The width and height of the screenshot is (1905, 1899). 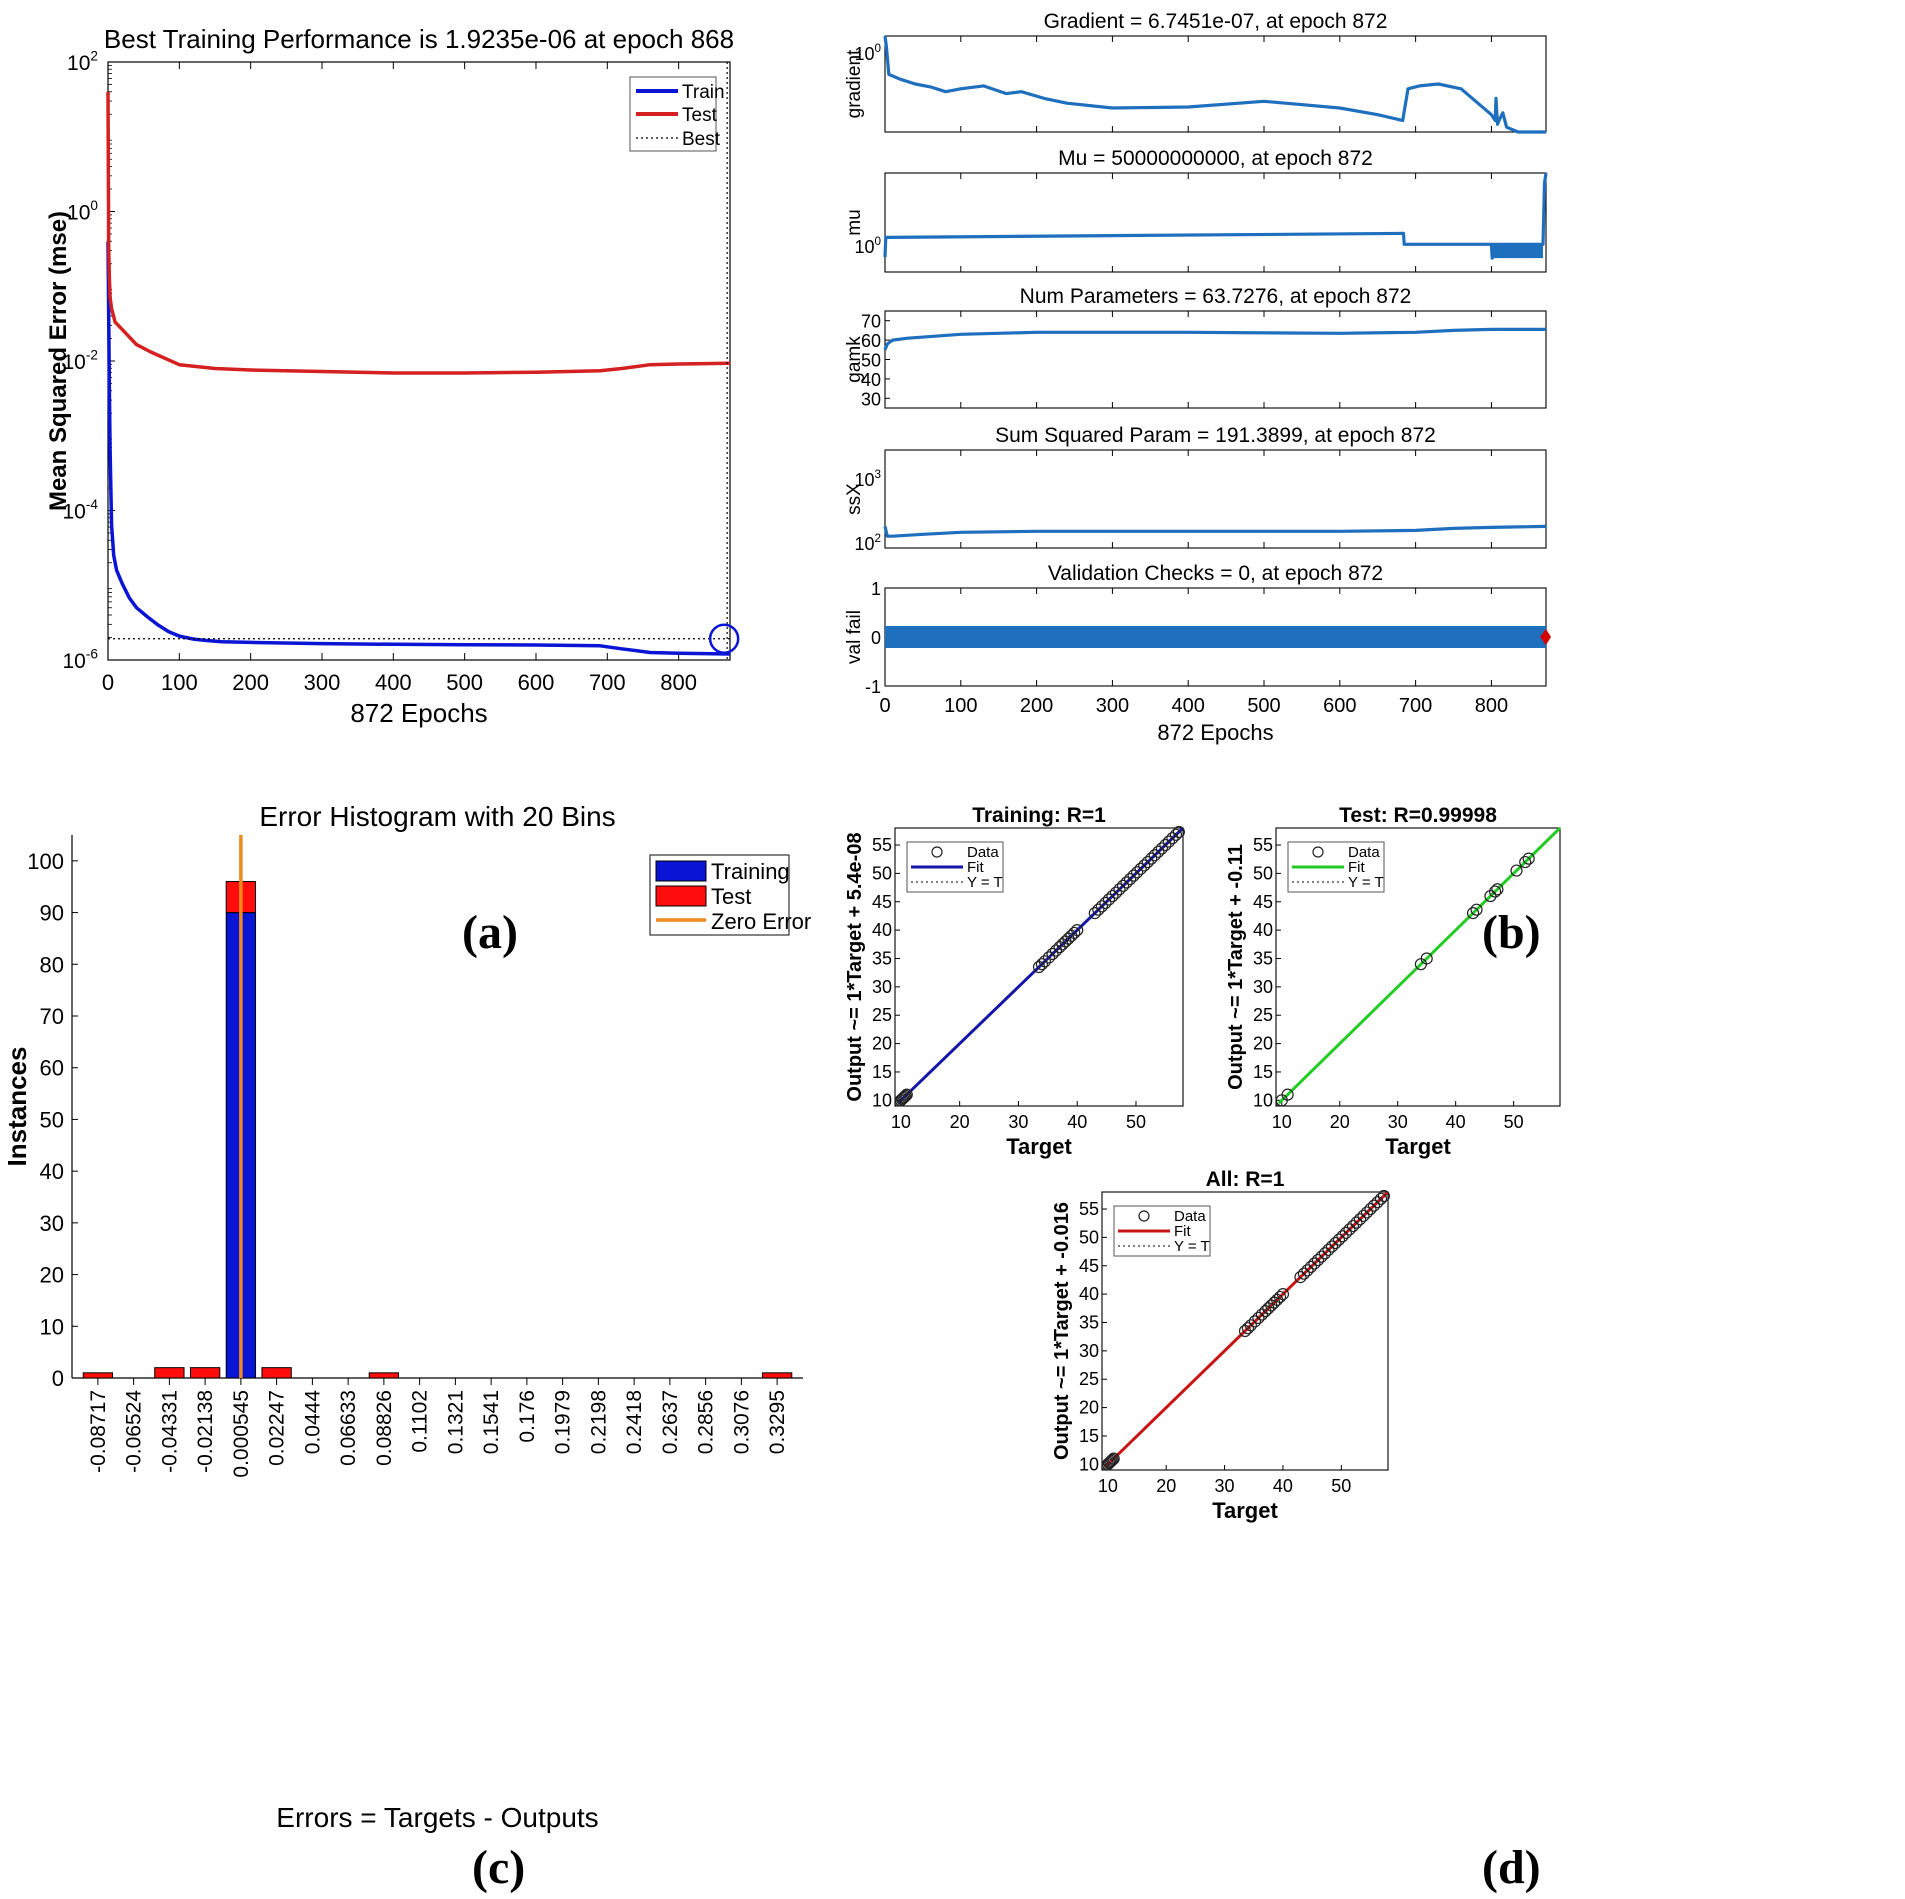 I want to click on perf-axes-box, so click(x=419, y=361).